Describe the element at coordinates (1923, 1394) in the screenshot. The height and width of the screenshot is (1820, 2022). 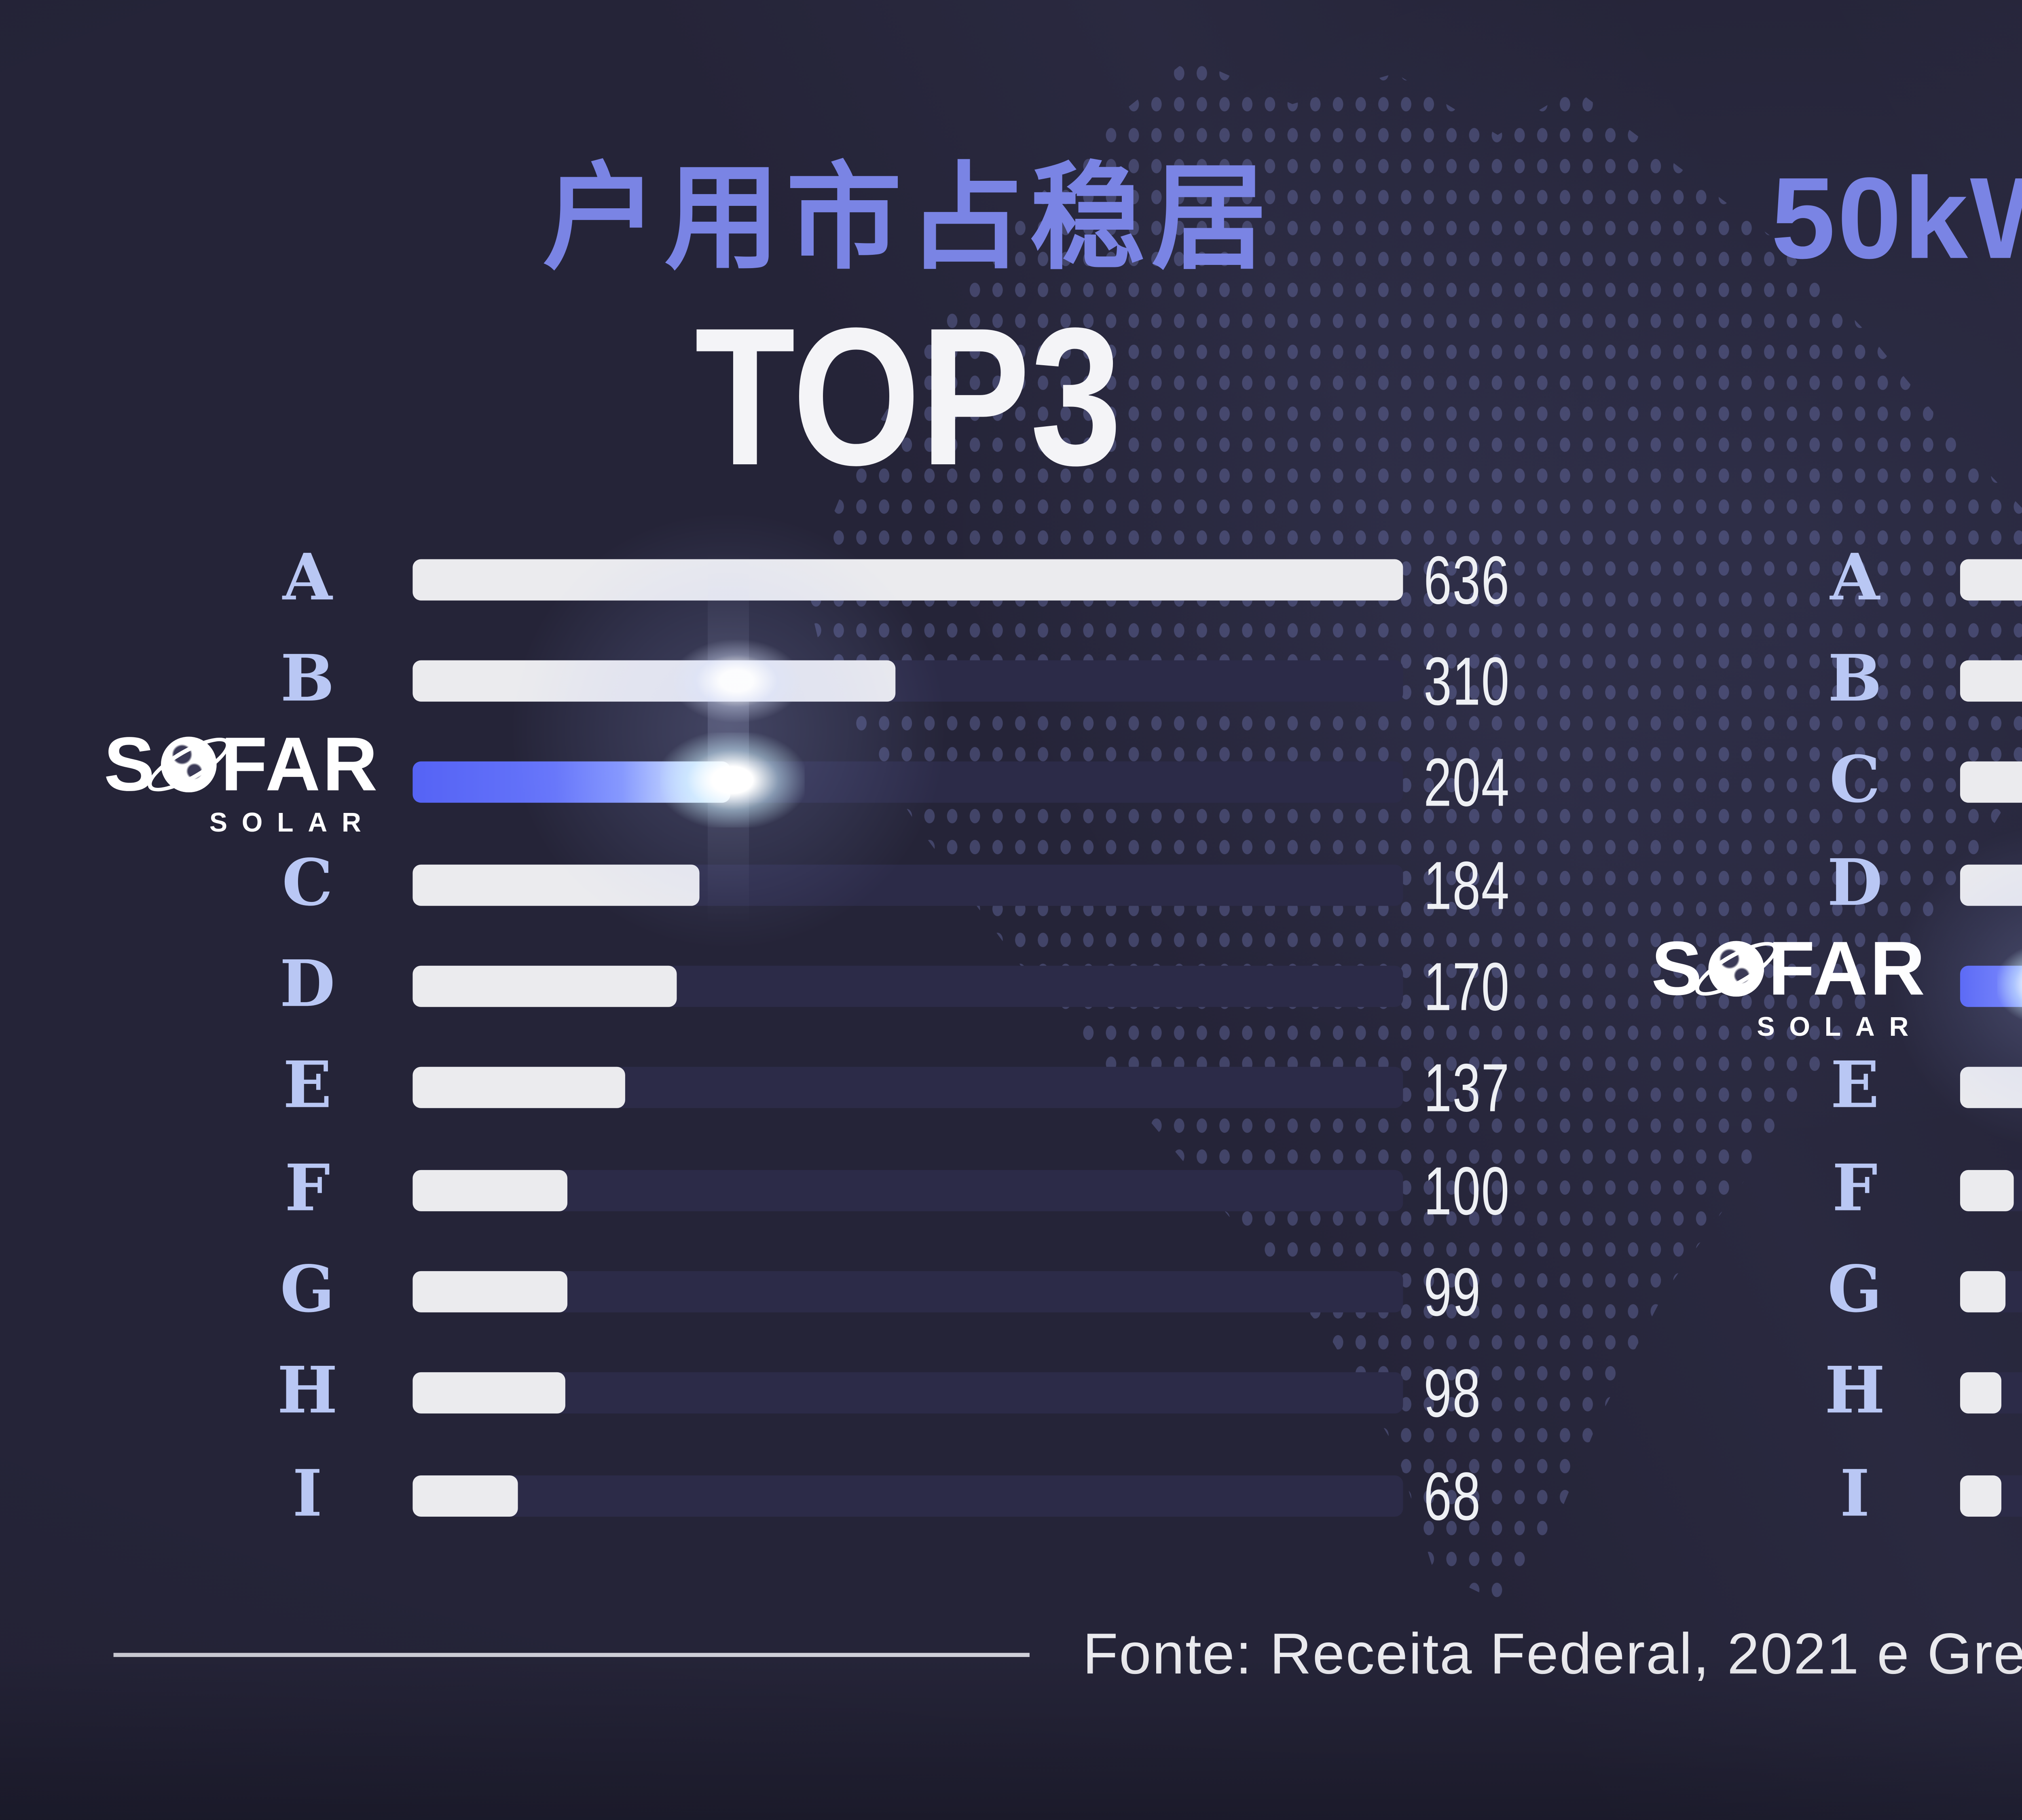
I see `bar-row: H65` at that location.